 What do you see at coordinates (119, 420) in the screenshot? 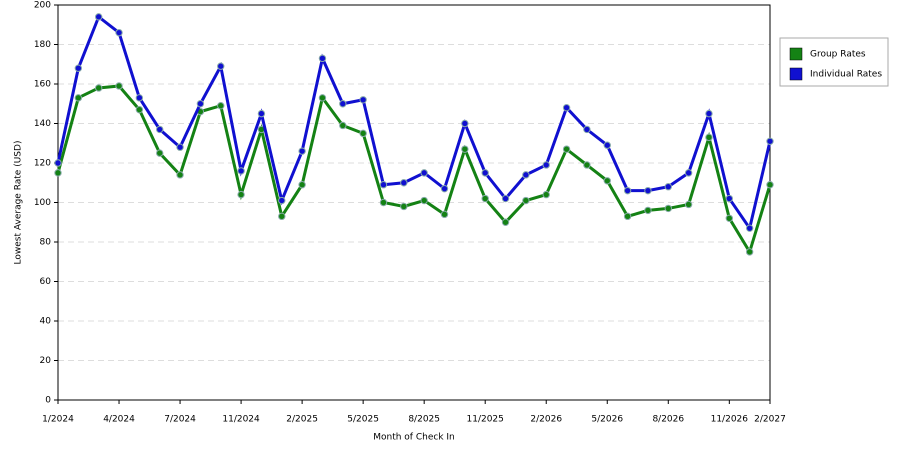
I see `x-tick-label: 4/2024` at bounding box center [119, 420].